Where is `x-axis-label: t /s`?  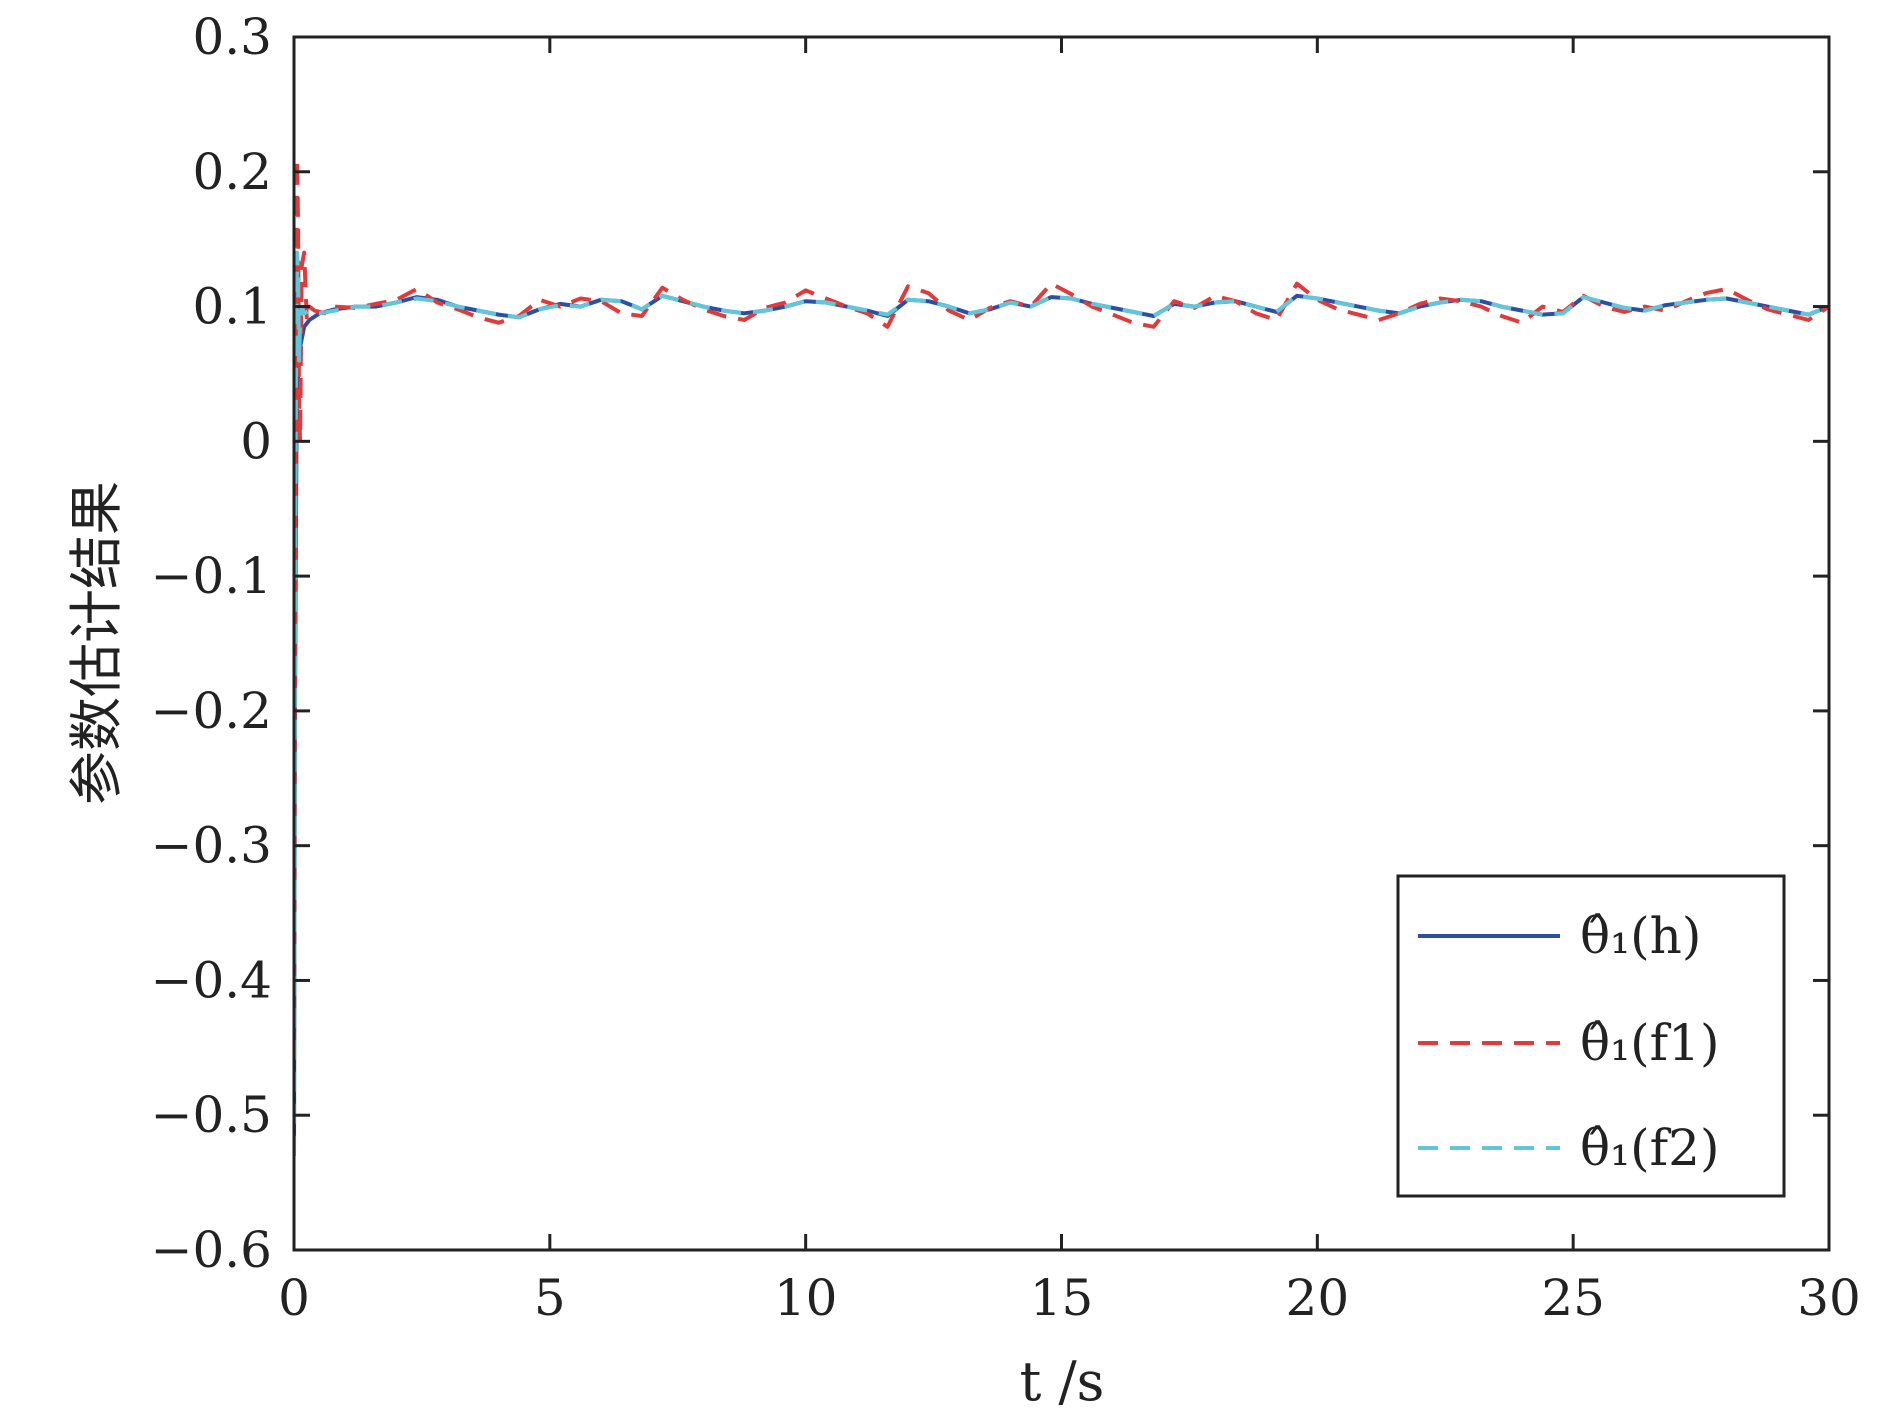 x-axis-label: t /s is located at coordinates (1062, 1381).